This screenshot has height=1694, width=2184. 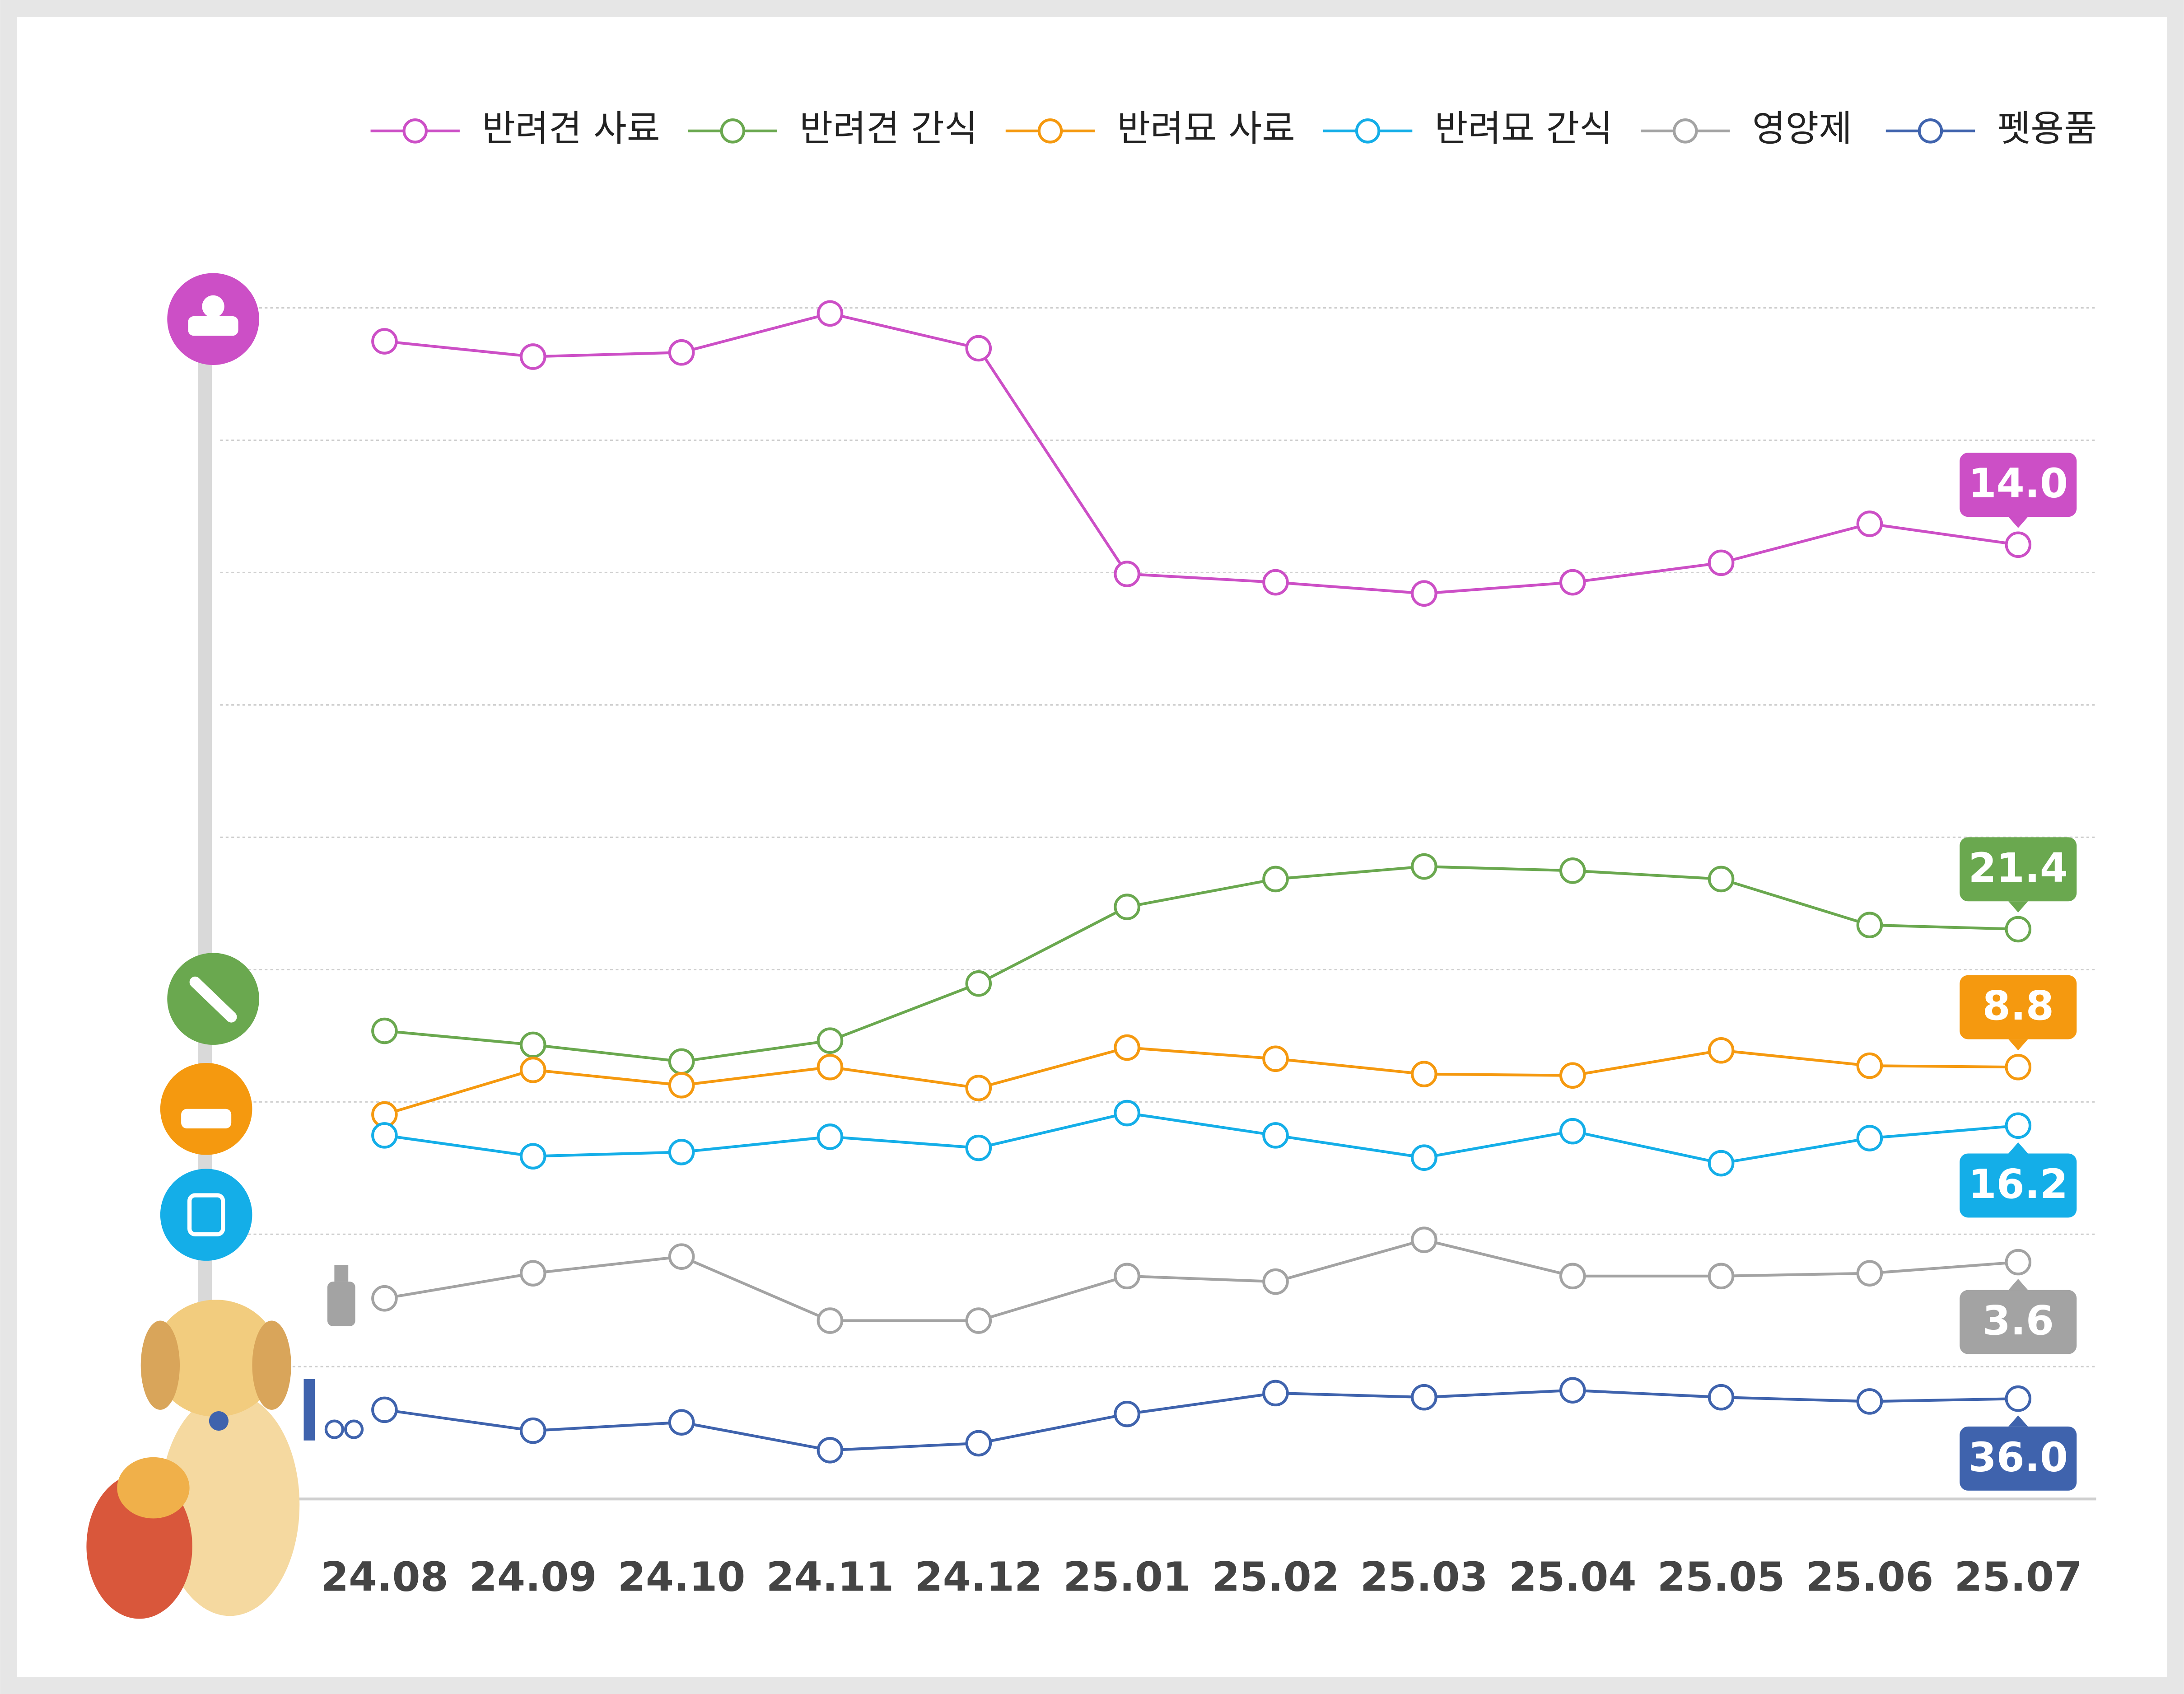 I want to click on value-label: 36.0, so click(x=2018, y=1457).